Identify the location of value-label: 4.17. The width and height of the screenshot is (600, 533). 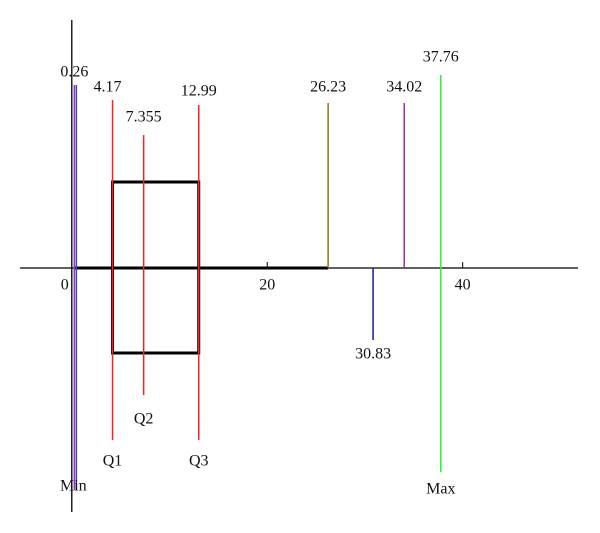
(108, 87).